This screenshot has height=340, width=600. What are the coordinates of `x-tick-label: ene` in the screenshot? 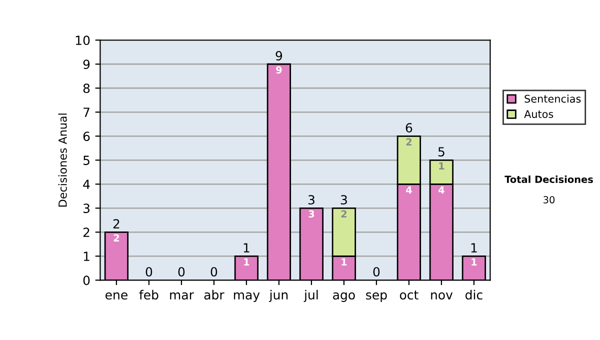 It's located at (116, 296).